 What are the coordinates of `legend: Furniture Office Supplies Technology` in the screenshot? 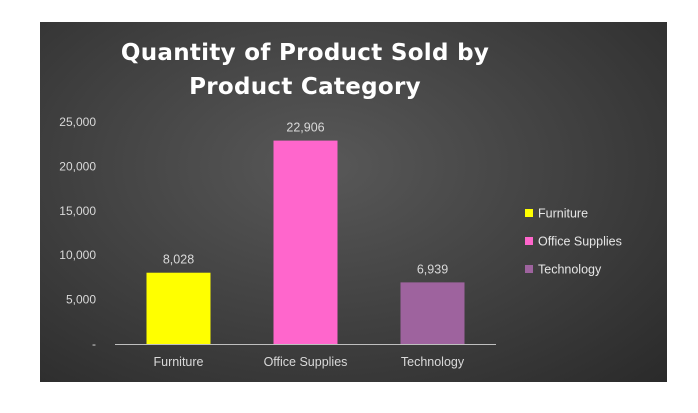 It's located at (573, 242).